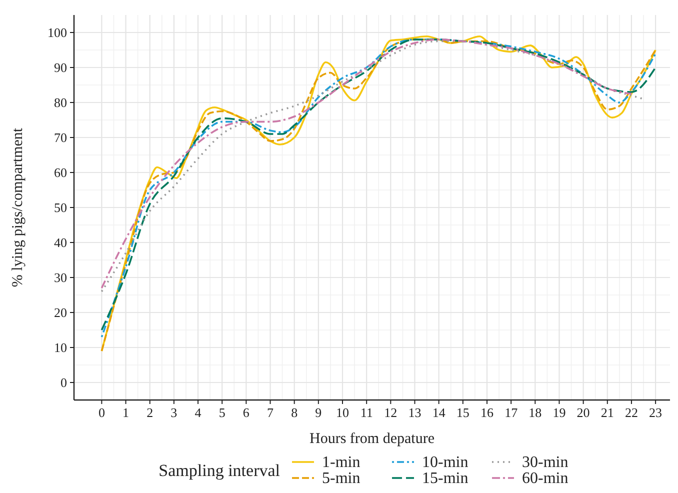  Describe the element at coordinates (60, 137) in the screenshot. I see `y-tick-label: 70` at that location.